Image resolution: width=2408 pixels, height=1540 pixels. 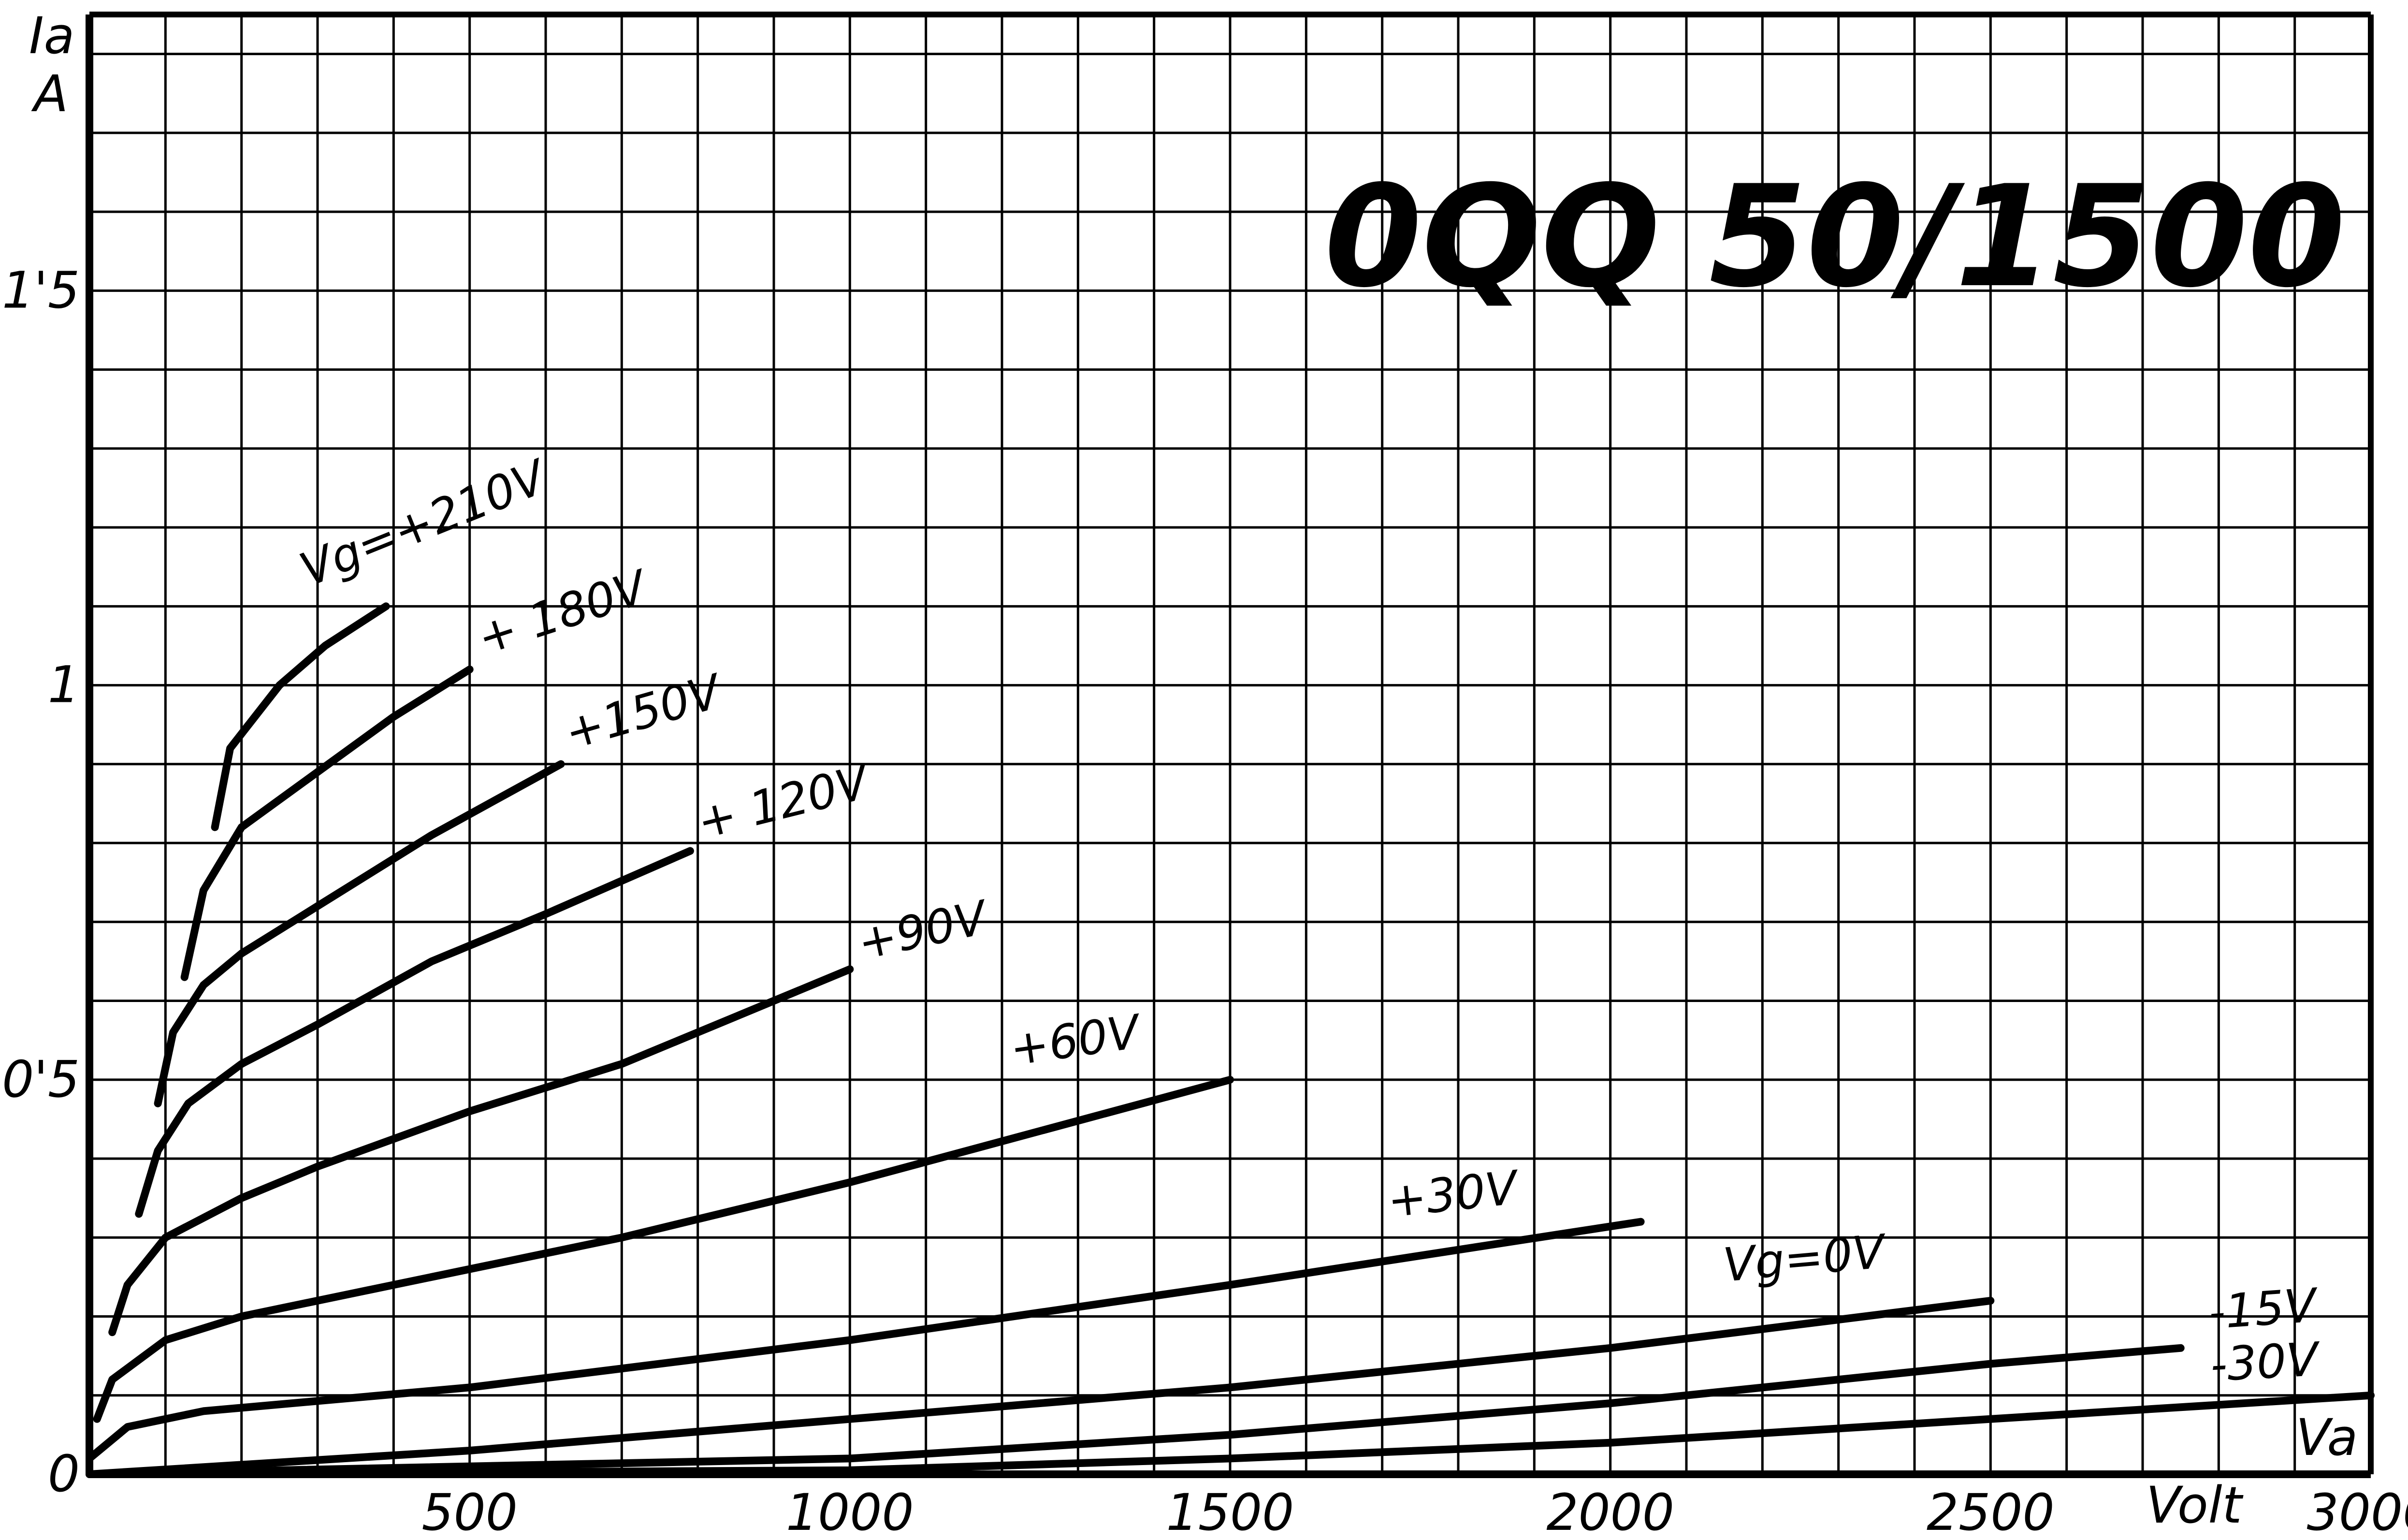 What do you see at coordinates (41, 1079) in the screenshot?
I see `y-tick-label: 0'5` at bounding box center [41, 1079].